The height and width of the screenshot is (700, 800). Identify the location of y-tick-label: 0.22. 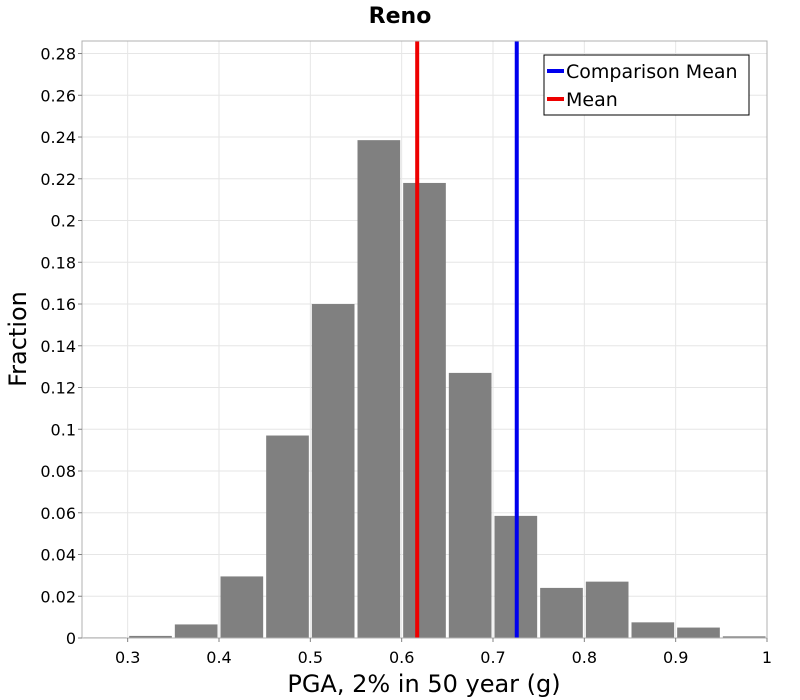
(58, 179).